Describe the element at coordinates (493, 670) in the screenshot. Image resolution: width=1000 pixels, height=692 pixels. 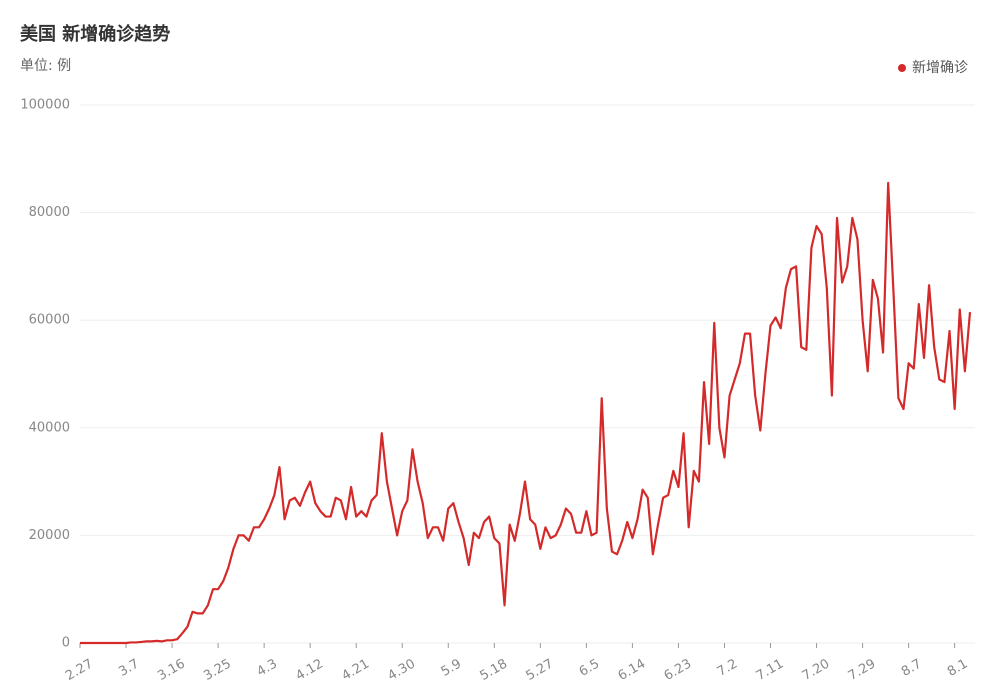
I see `x-tick-label: 5.18` at that location.